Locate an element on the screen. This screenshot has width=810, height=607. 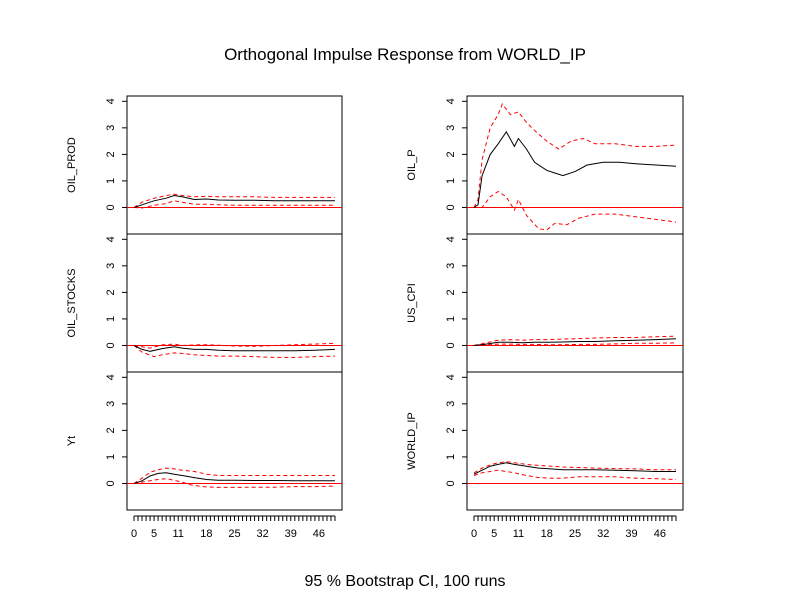
panel-us_cpi: 0 1 2 3 4 US_CPI is located at coordinates (545, 303).